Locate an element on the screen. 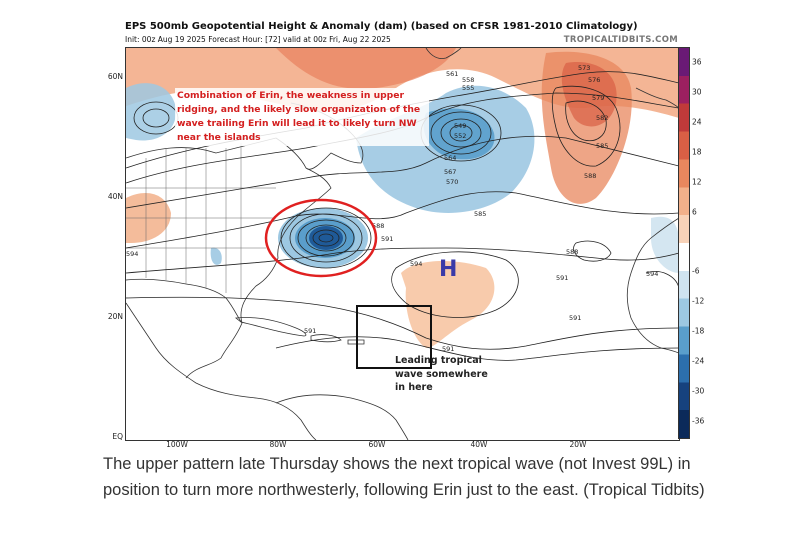  contour-label: 582 is located at coordinates (602, 118).